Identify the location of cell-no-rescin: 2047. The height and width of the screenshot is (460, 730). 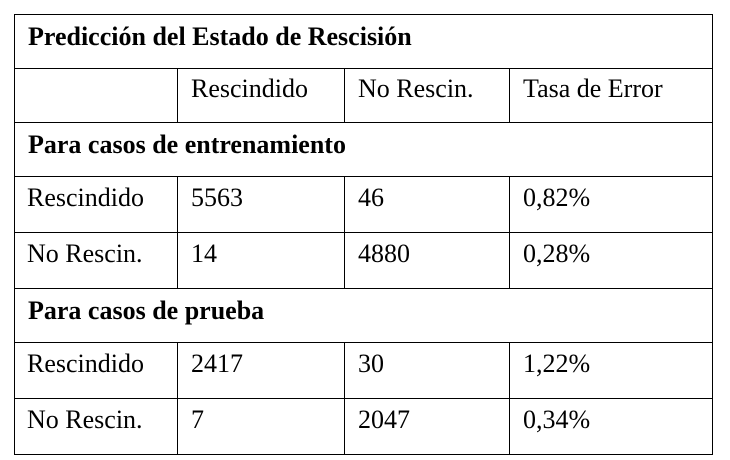
(427, 426).